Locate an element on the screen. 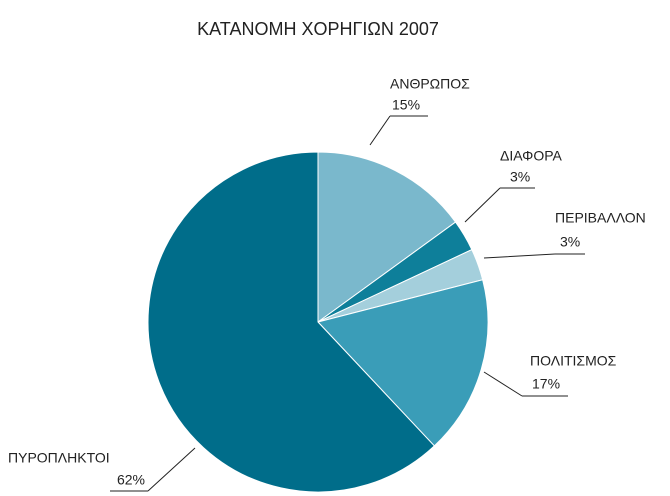 The image size is (670, 496). slice-label: ΑΝΘΡΩΠΟΣ is located at coordinates (430, 84).